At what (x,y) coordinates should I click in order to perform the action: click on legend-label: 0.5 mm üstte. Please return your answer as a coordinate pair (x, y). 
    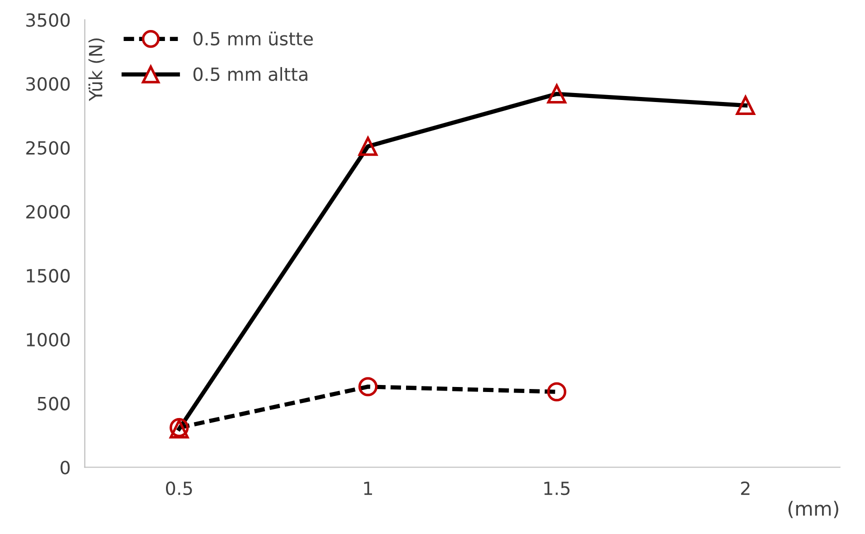
    Looking at the image, I should click on (253, 39).